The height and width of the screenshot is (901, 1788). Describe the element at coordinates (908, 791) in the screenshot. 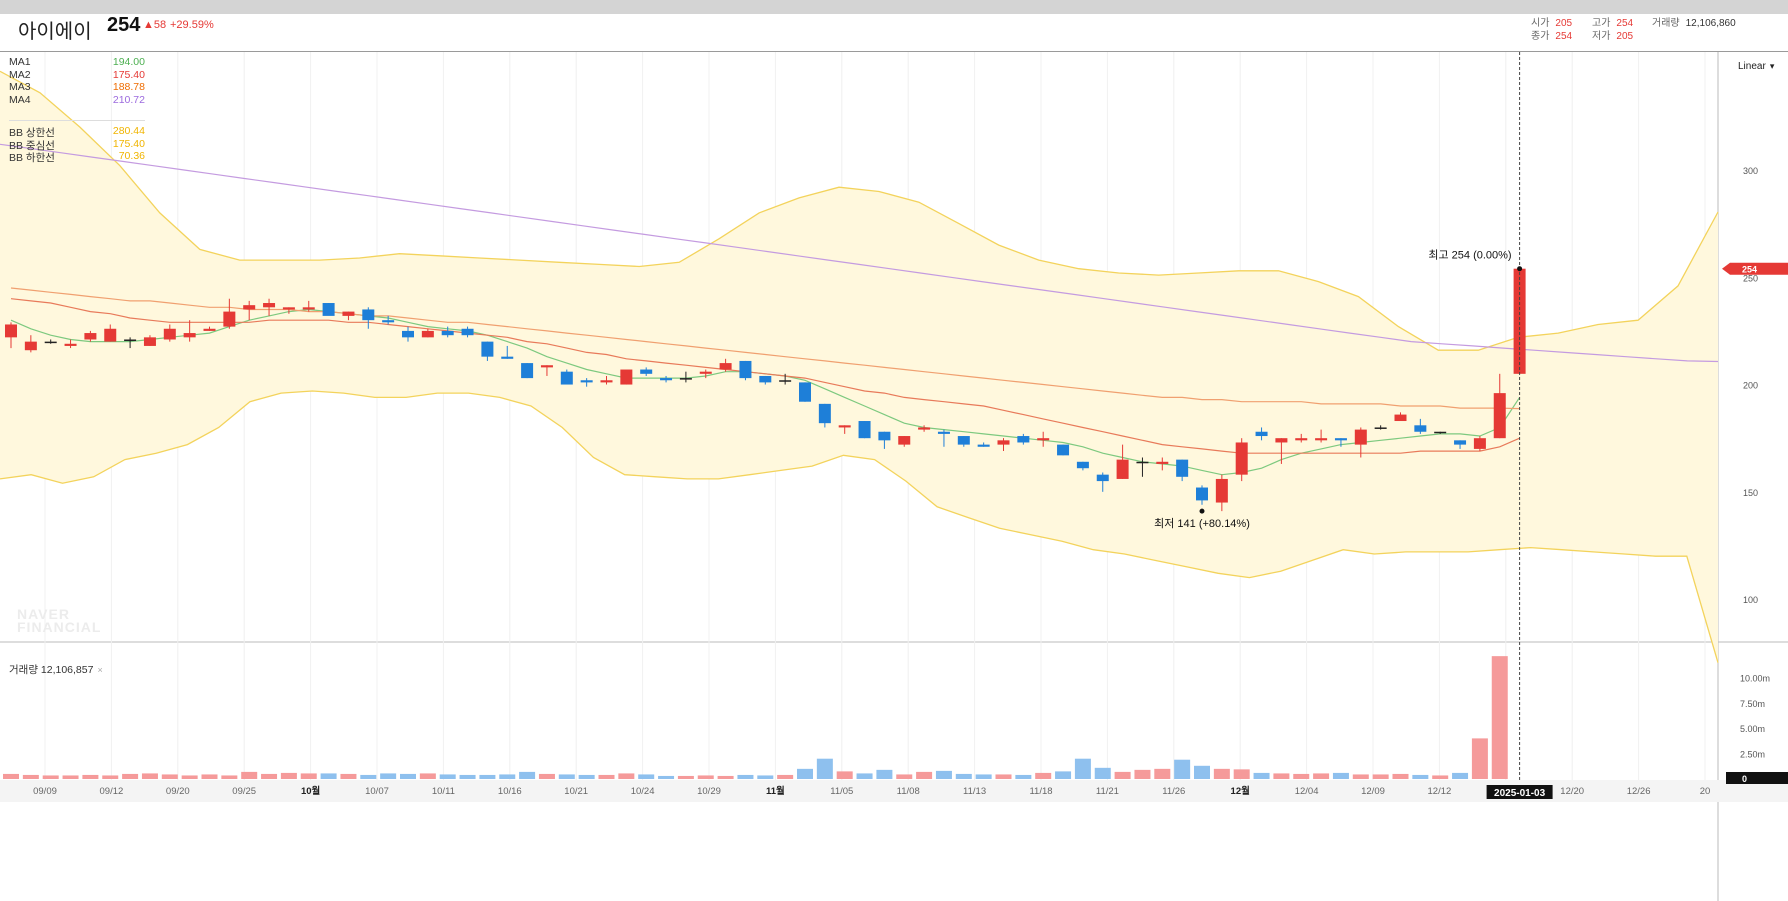

I see `time-tick: 11/08` at that location.